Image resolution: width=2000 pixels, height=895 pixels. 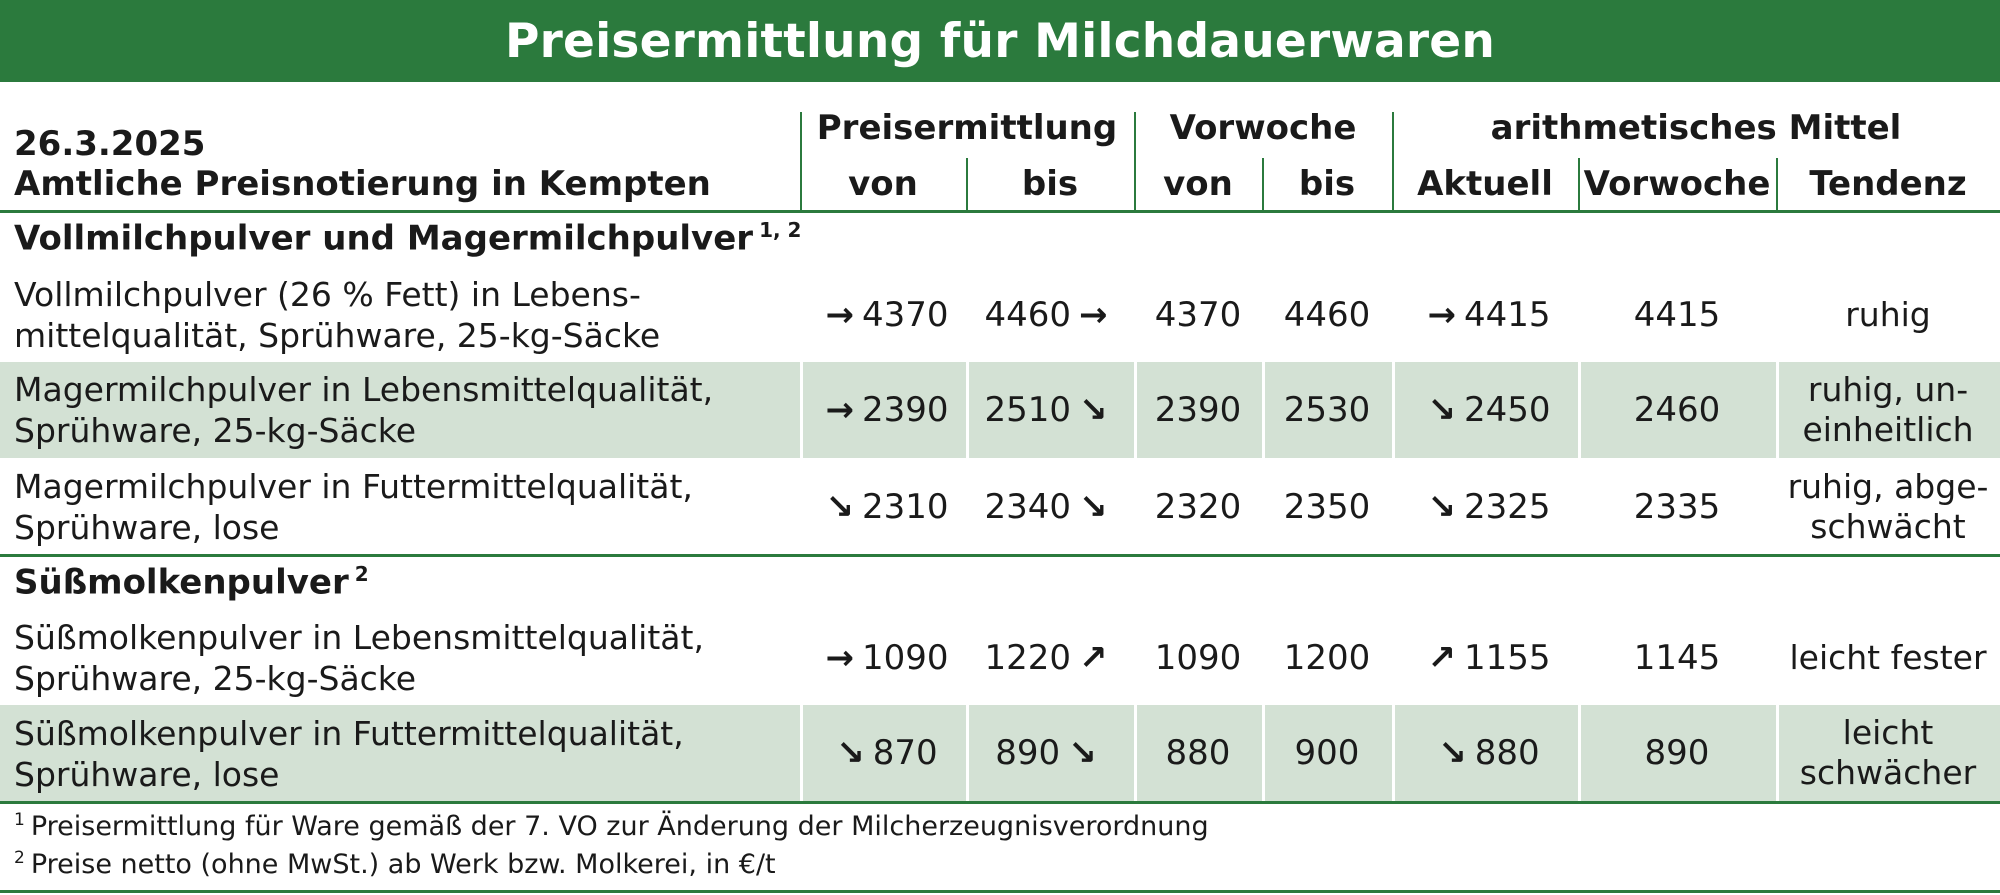 I want to click on cell-von: ↘ 2310, so click(x=883, y=507).